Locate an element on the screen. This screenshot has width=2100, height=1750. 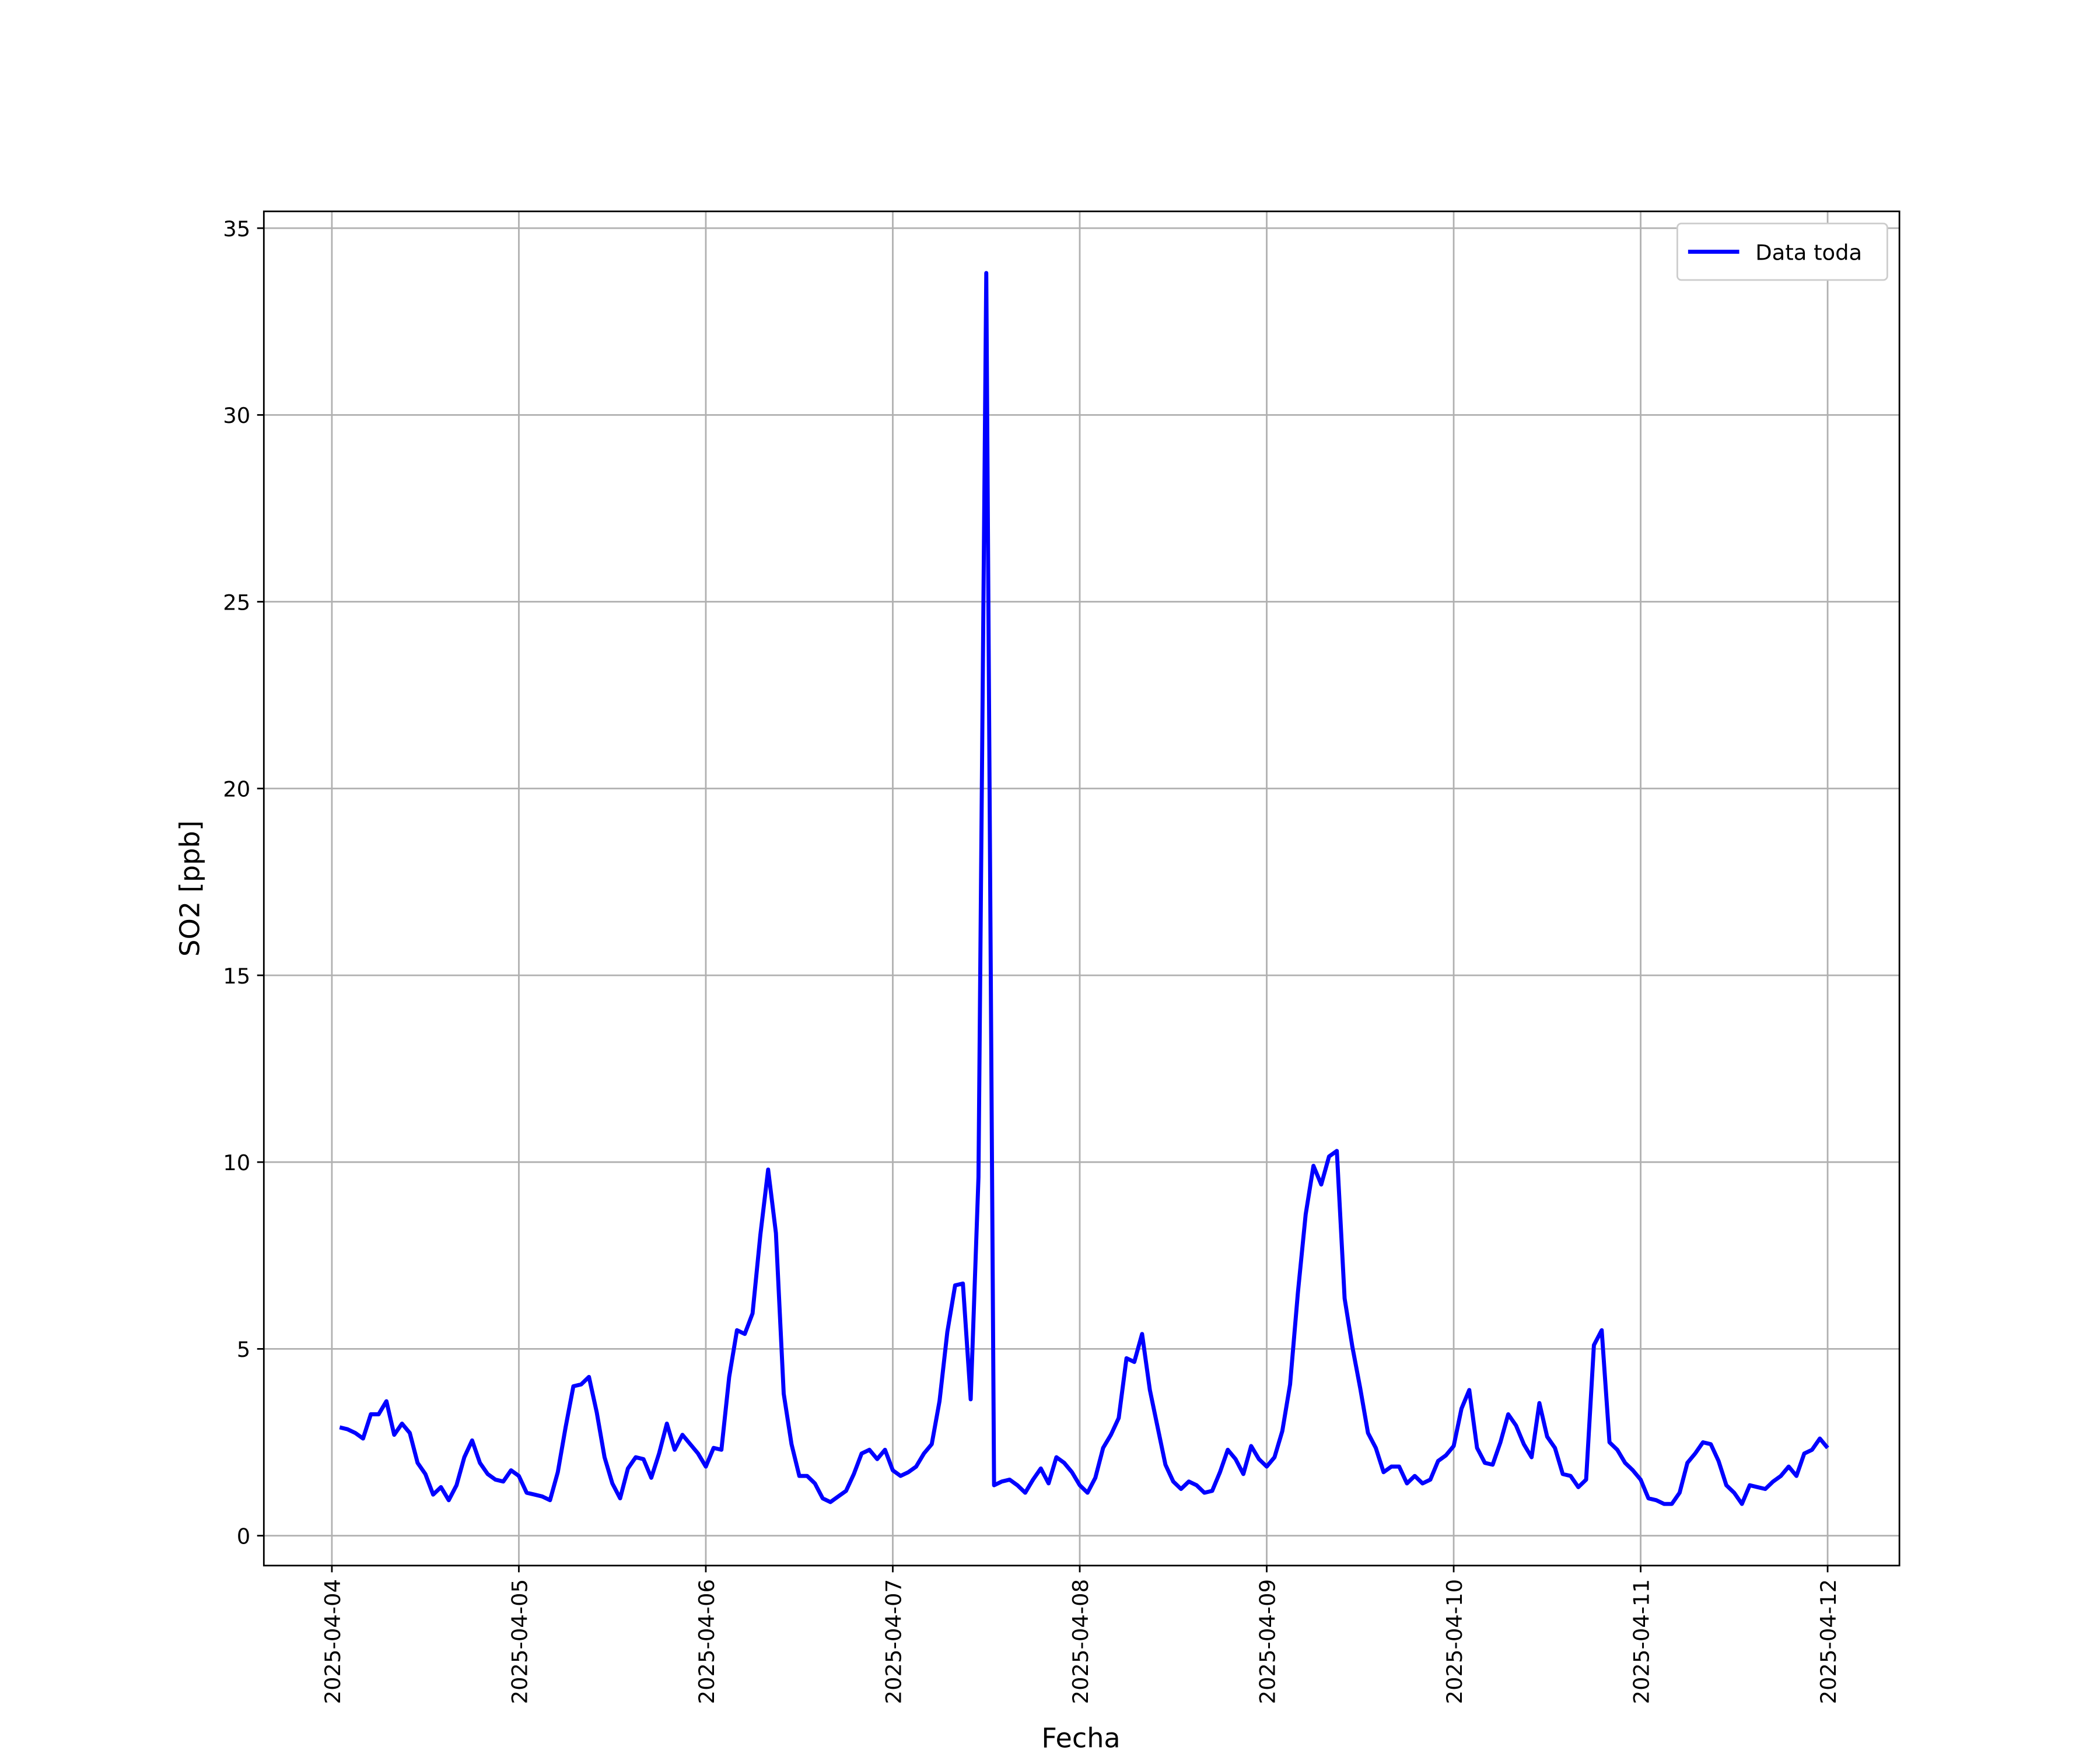
y-tick-label: 30 is located at coordinates (236, 415).